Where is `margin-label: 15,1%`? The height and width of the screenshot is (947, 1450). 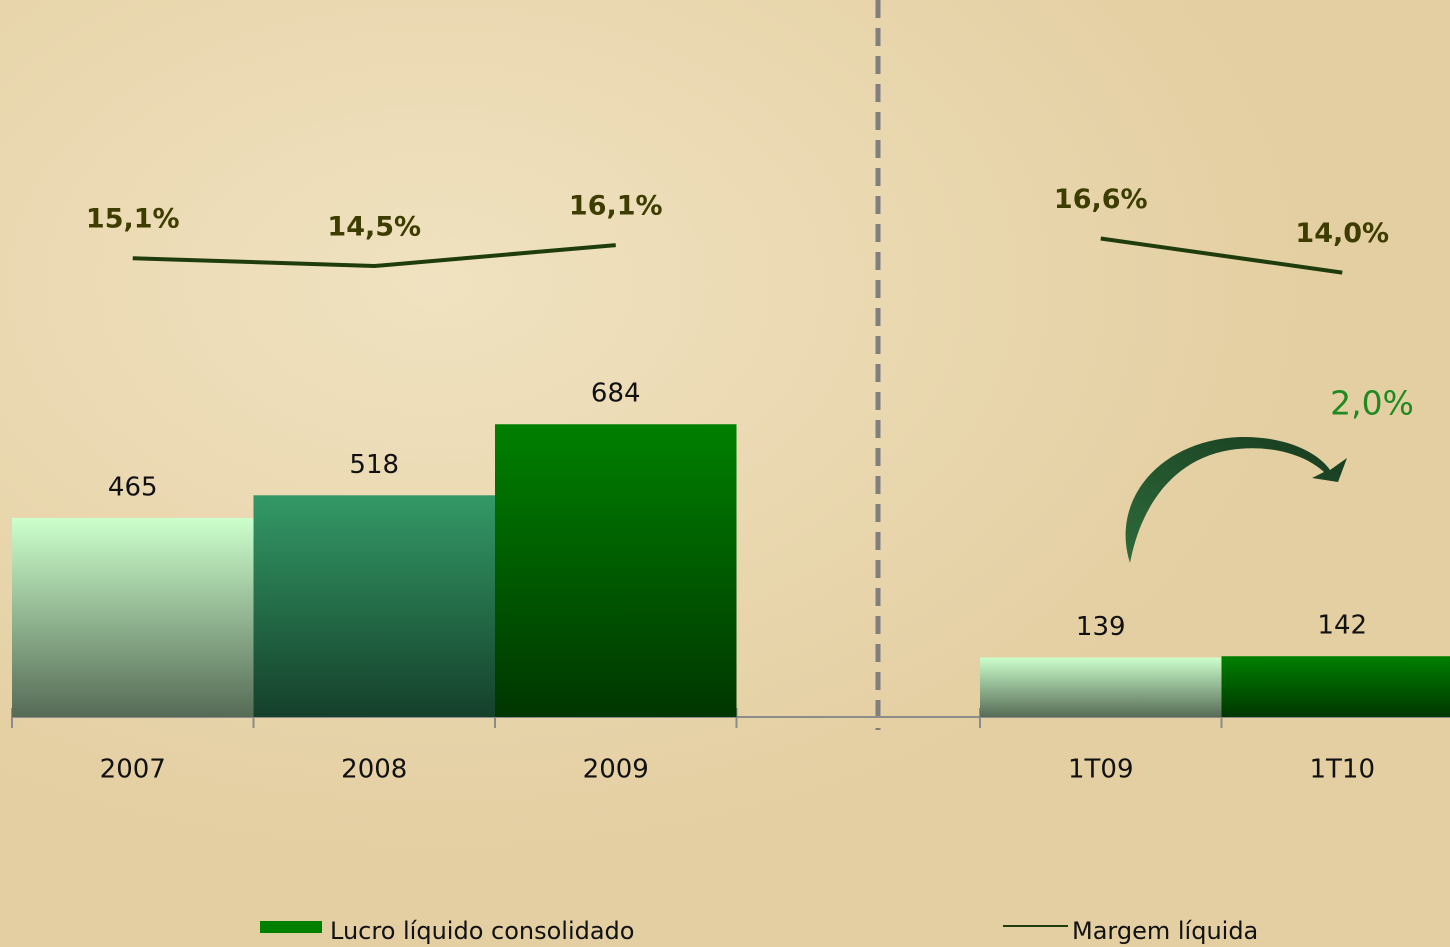
margin-label: 15,1% is located at coordinates (133, 219).